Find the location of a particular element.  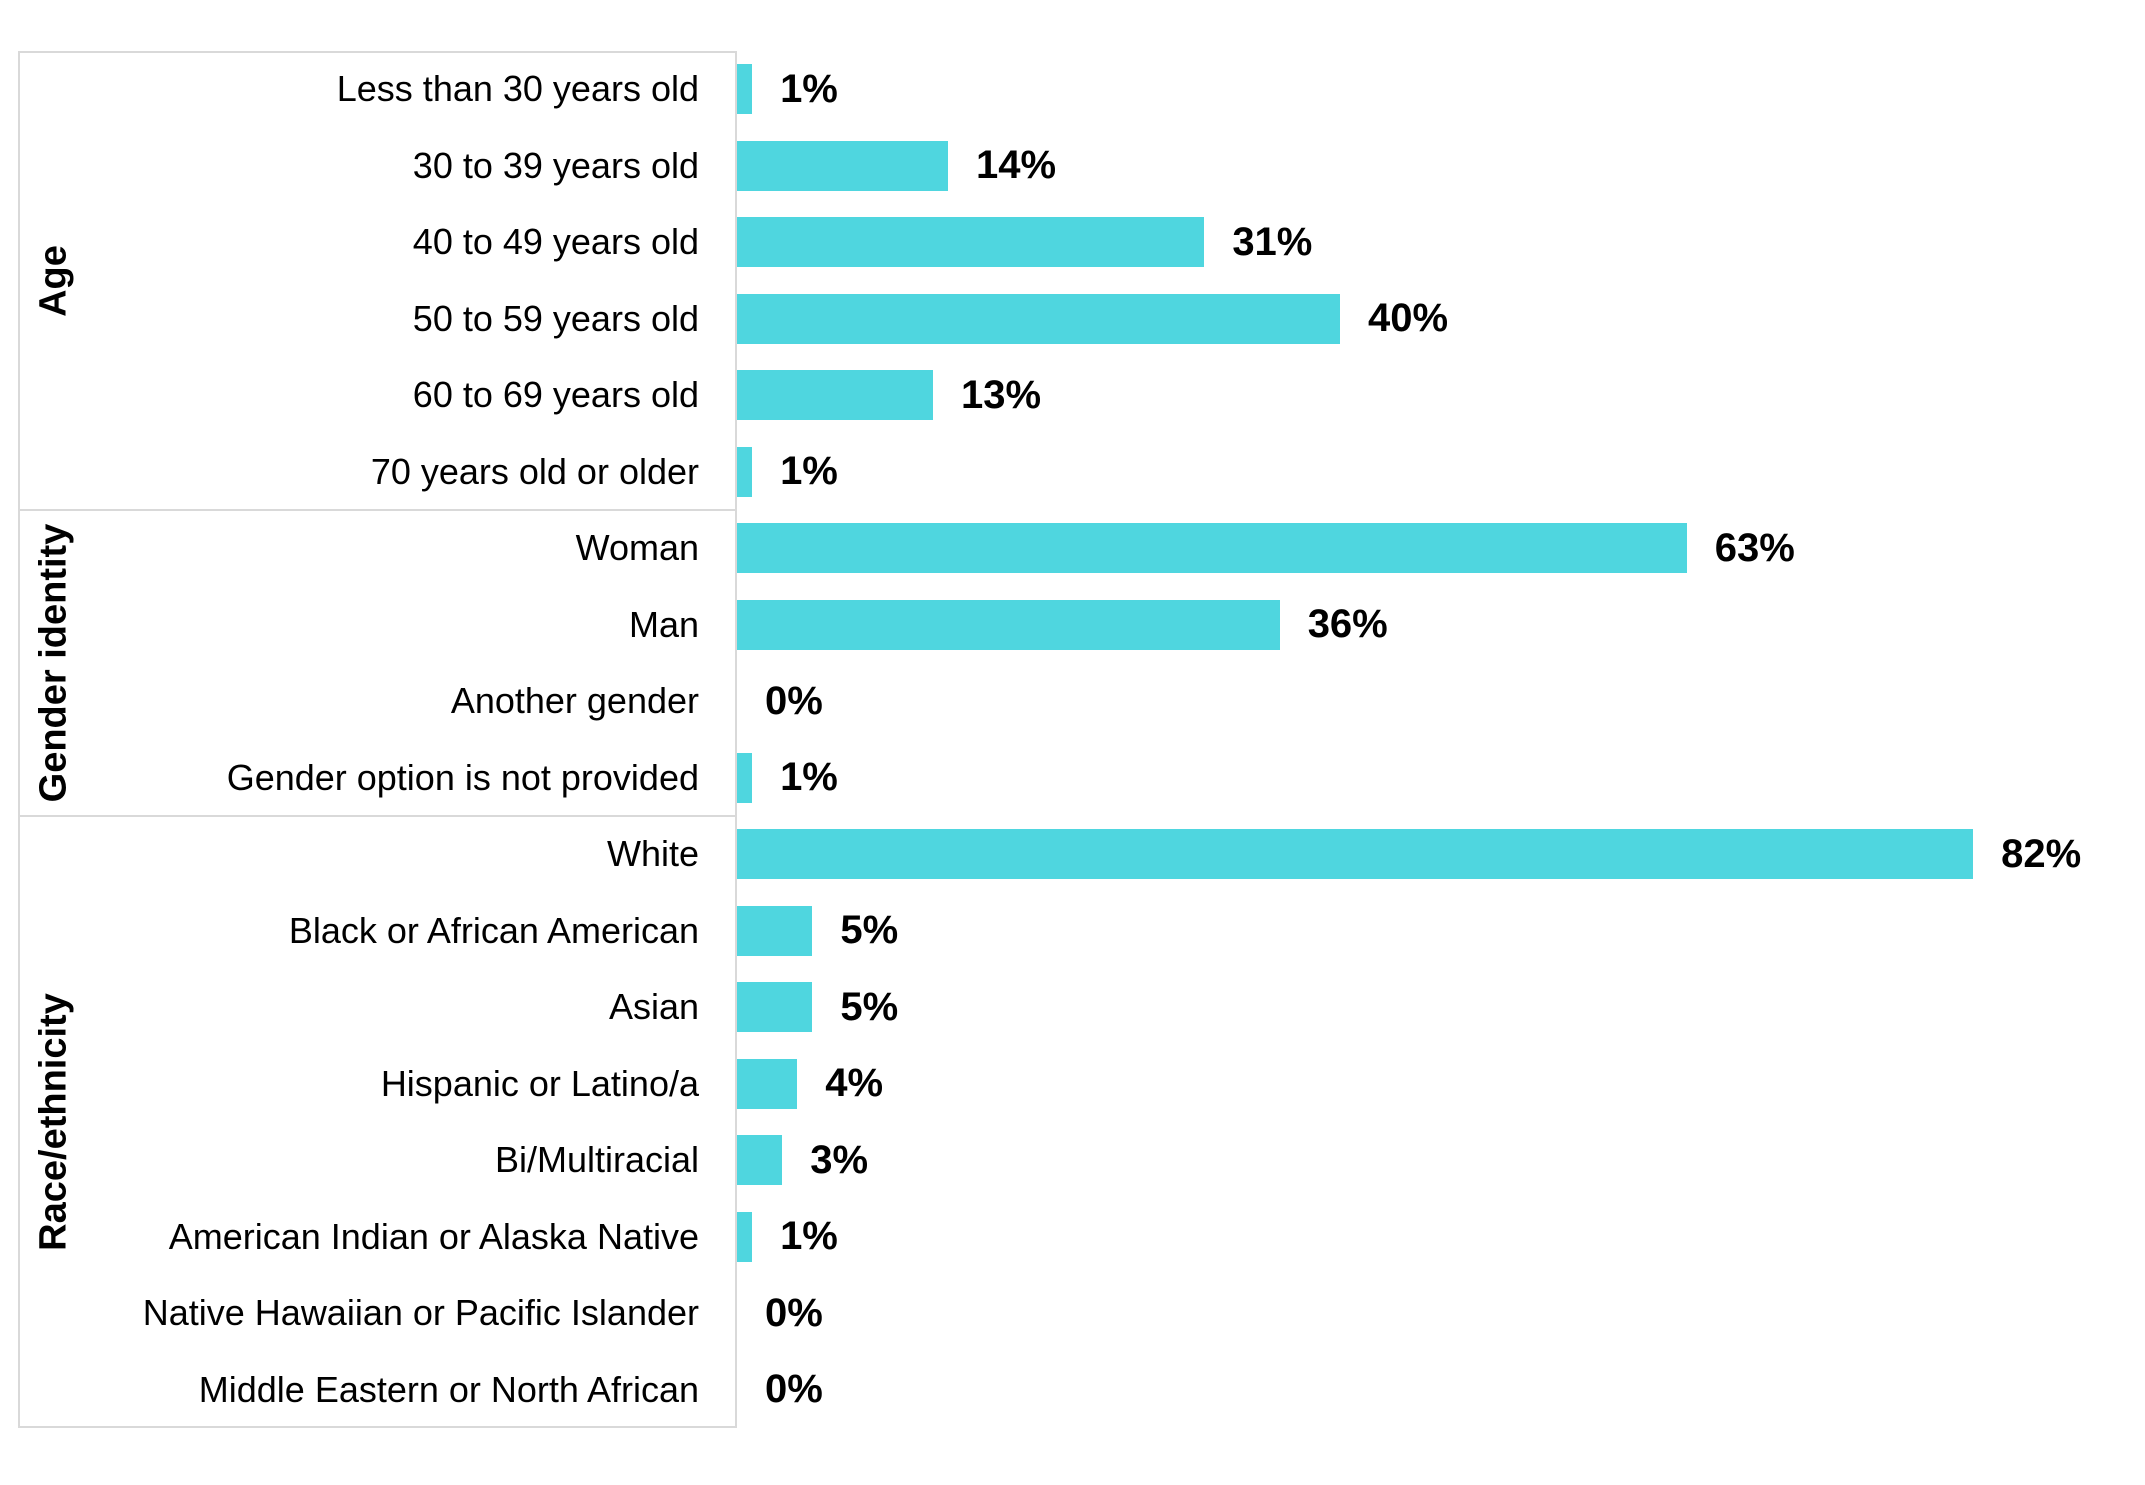

chart-row: White 82% is located at coordinates (1072, 854).